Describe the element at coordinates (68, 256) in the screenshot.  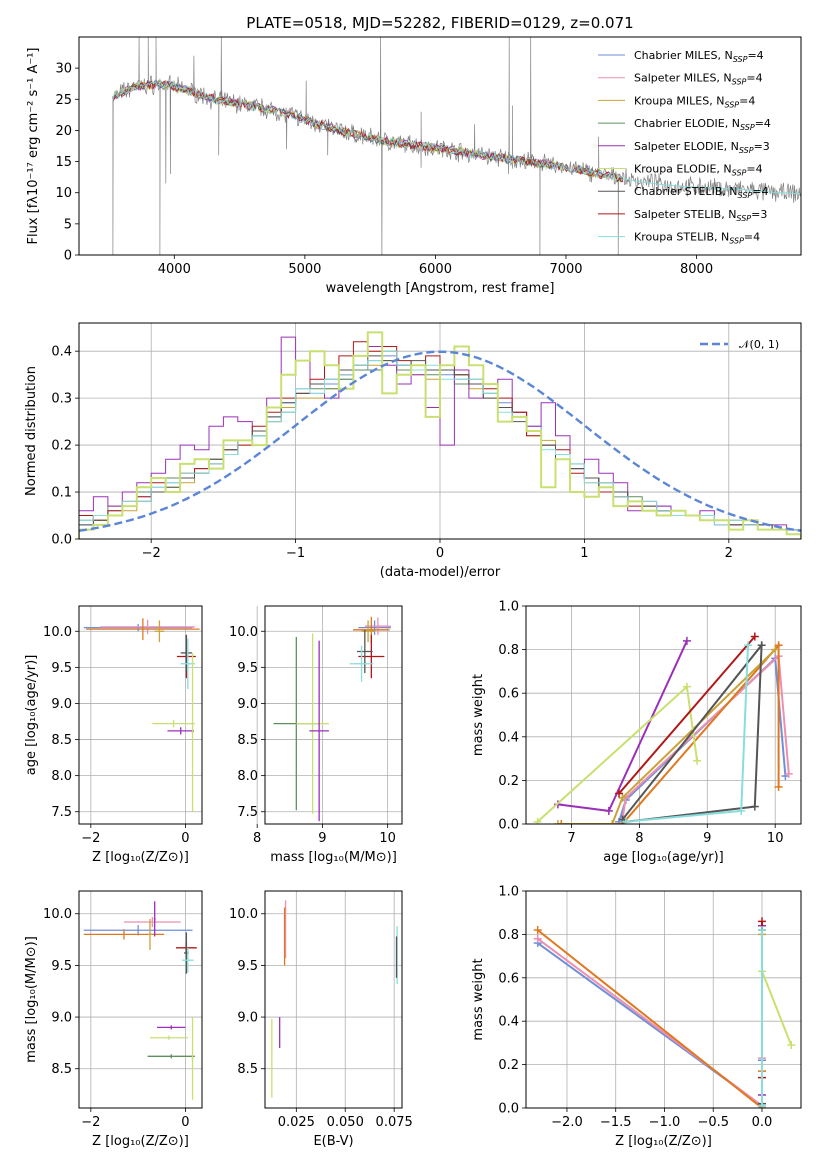
I see `y-tick-label: 0` at that location.